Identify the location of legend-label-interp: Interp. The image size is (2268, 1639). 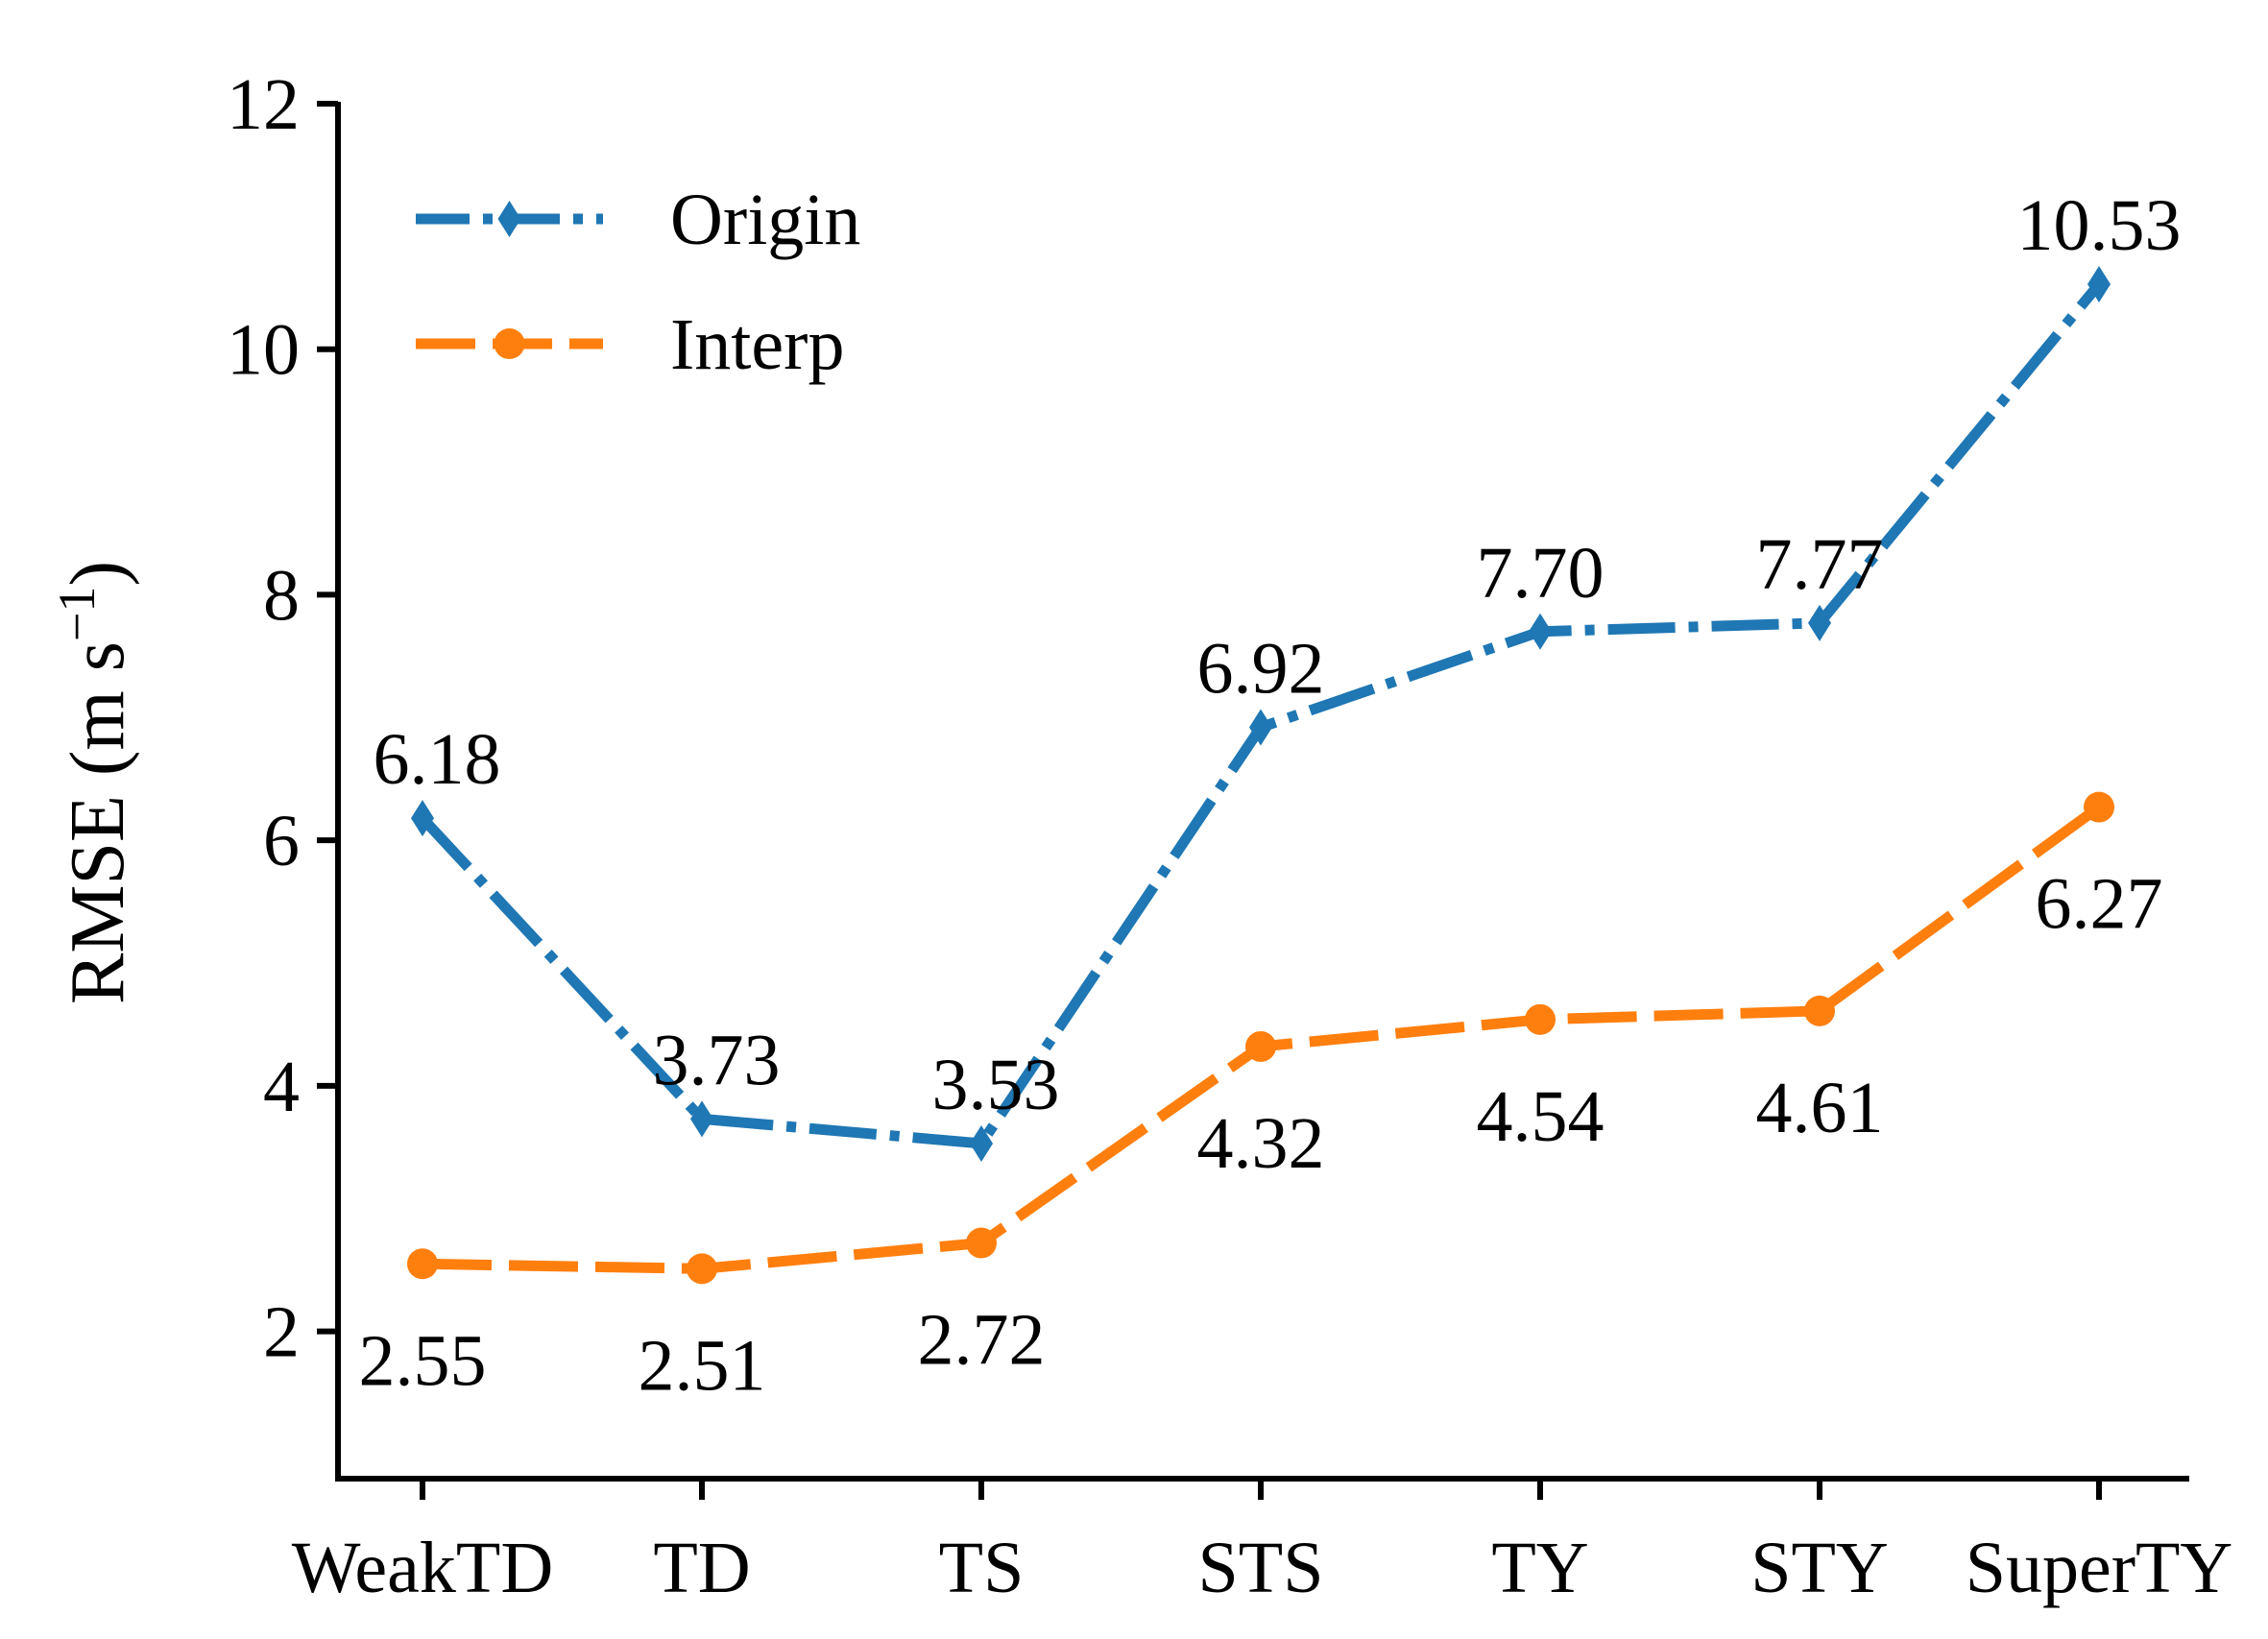
(757, 344).